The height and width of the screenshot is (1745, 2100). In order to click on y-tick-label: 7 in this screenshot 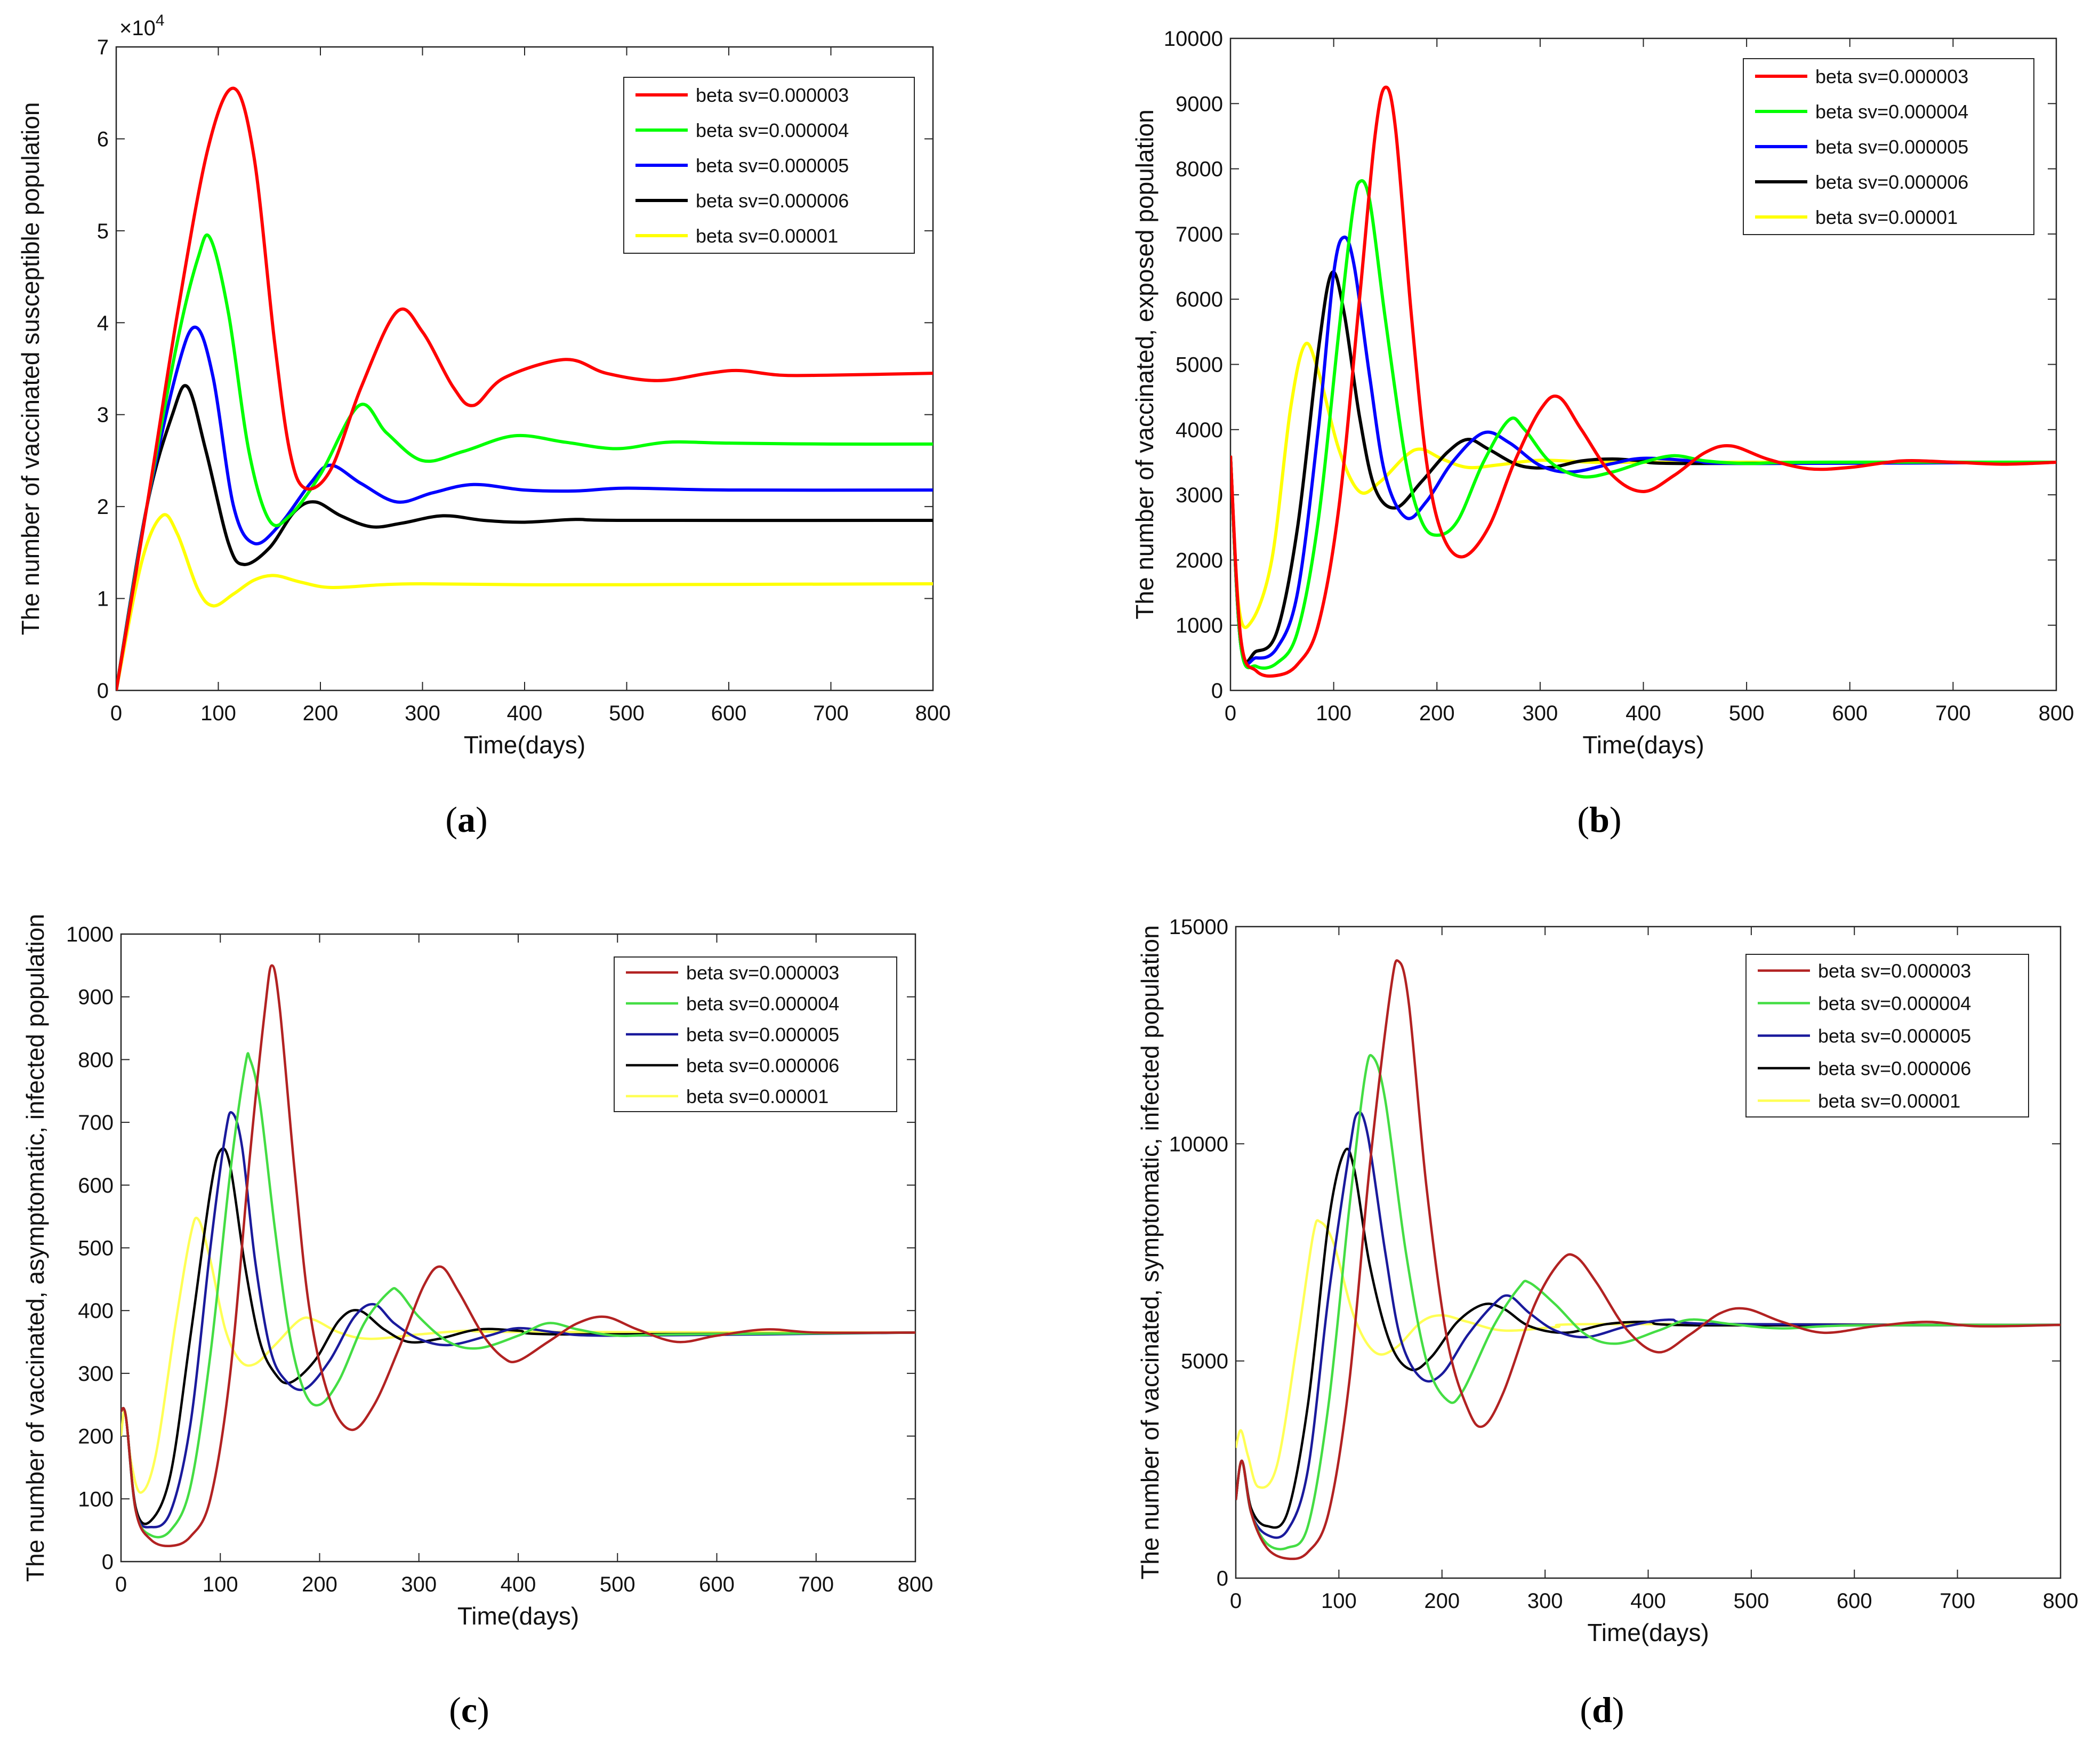, I will do `click(103, 48)`.